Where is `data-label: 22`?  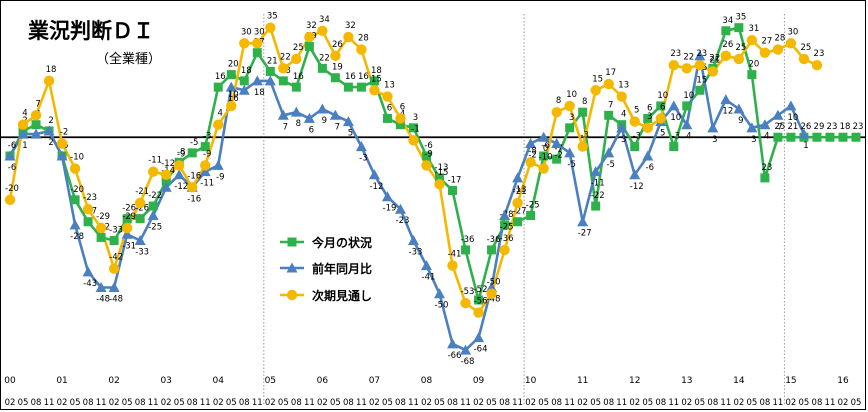
data-label: 22 is located at coordinates (714, 58).